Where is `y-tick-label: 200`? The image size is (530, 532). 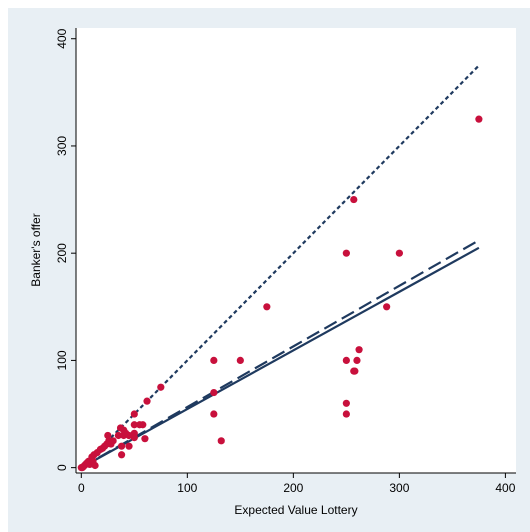
y-tick-label: 200 is located at coordinates (62, 253).